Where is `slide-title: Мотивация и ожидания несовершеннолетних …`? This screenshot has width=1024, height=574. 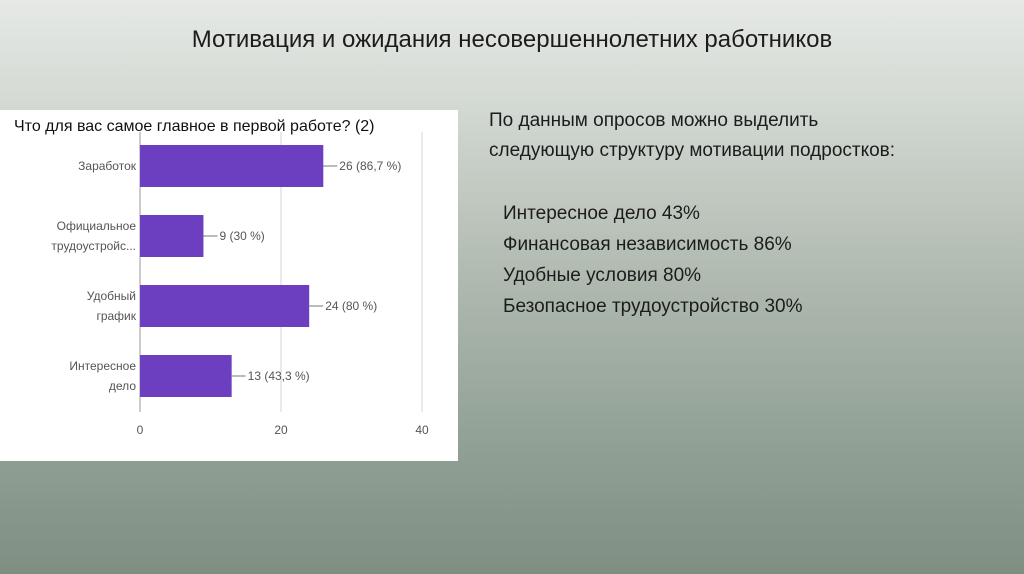 slide-title: Мотивация и ожидания несовершеннолетних … is located at coordinates (512, 39).